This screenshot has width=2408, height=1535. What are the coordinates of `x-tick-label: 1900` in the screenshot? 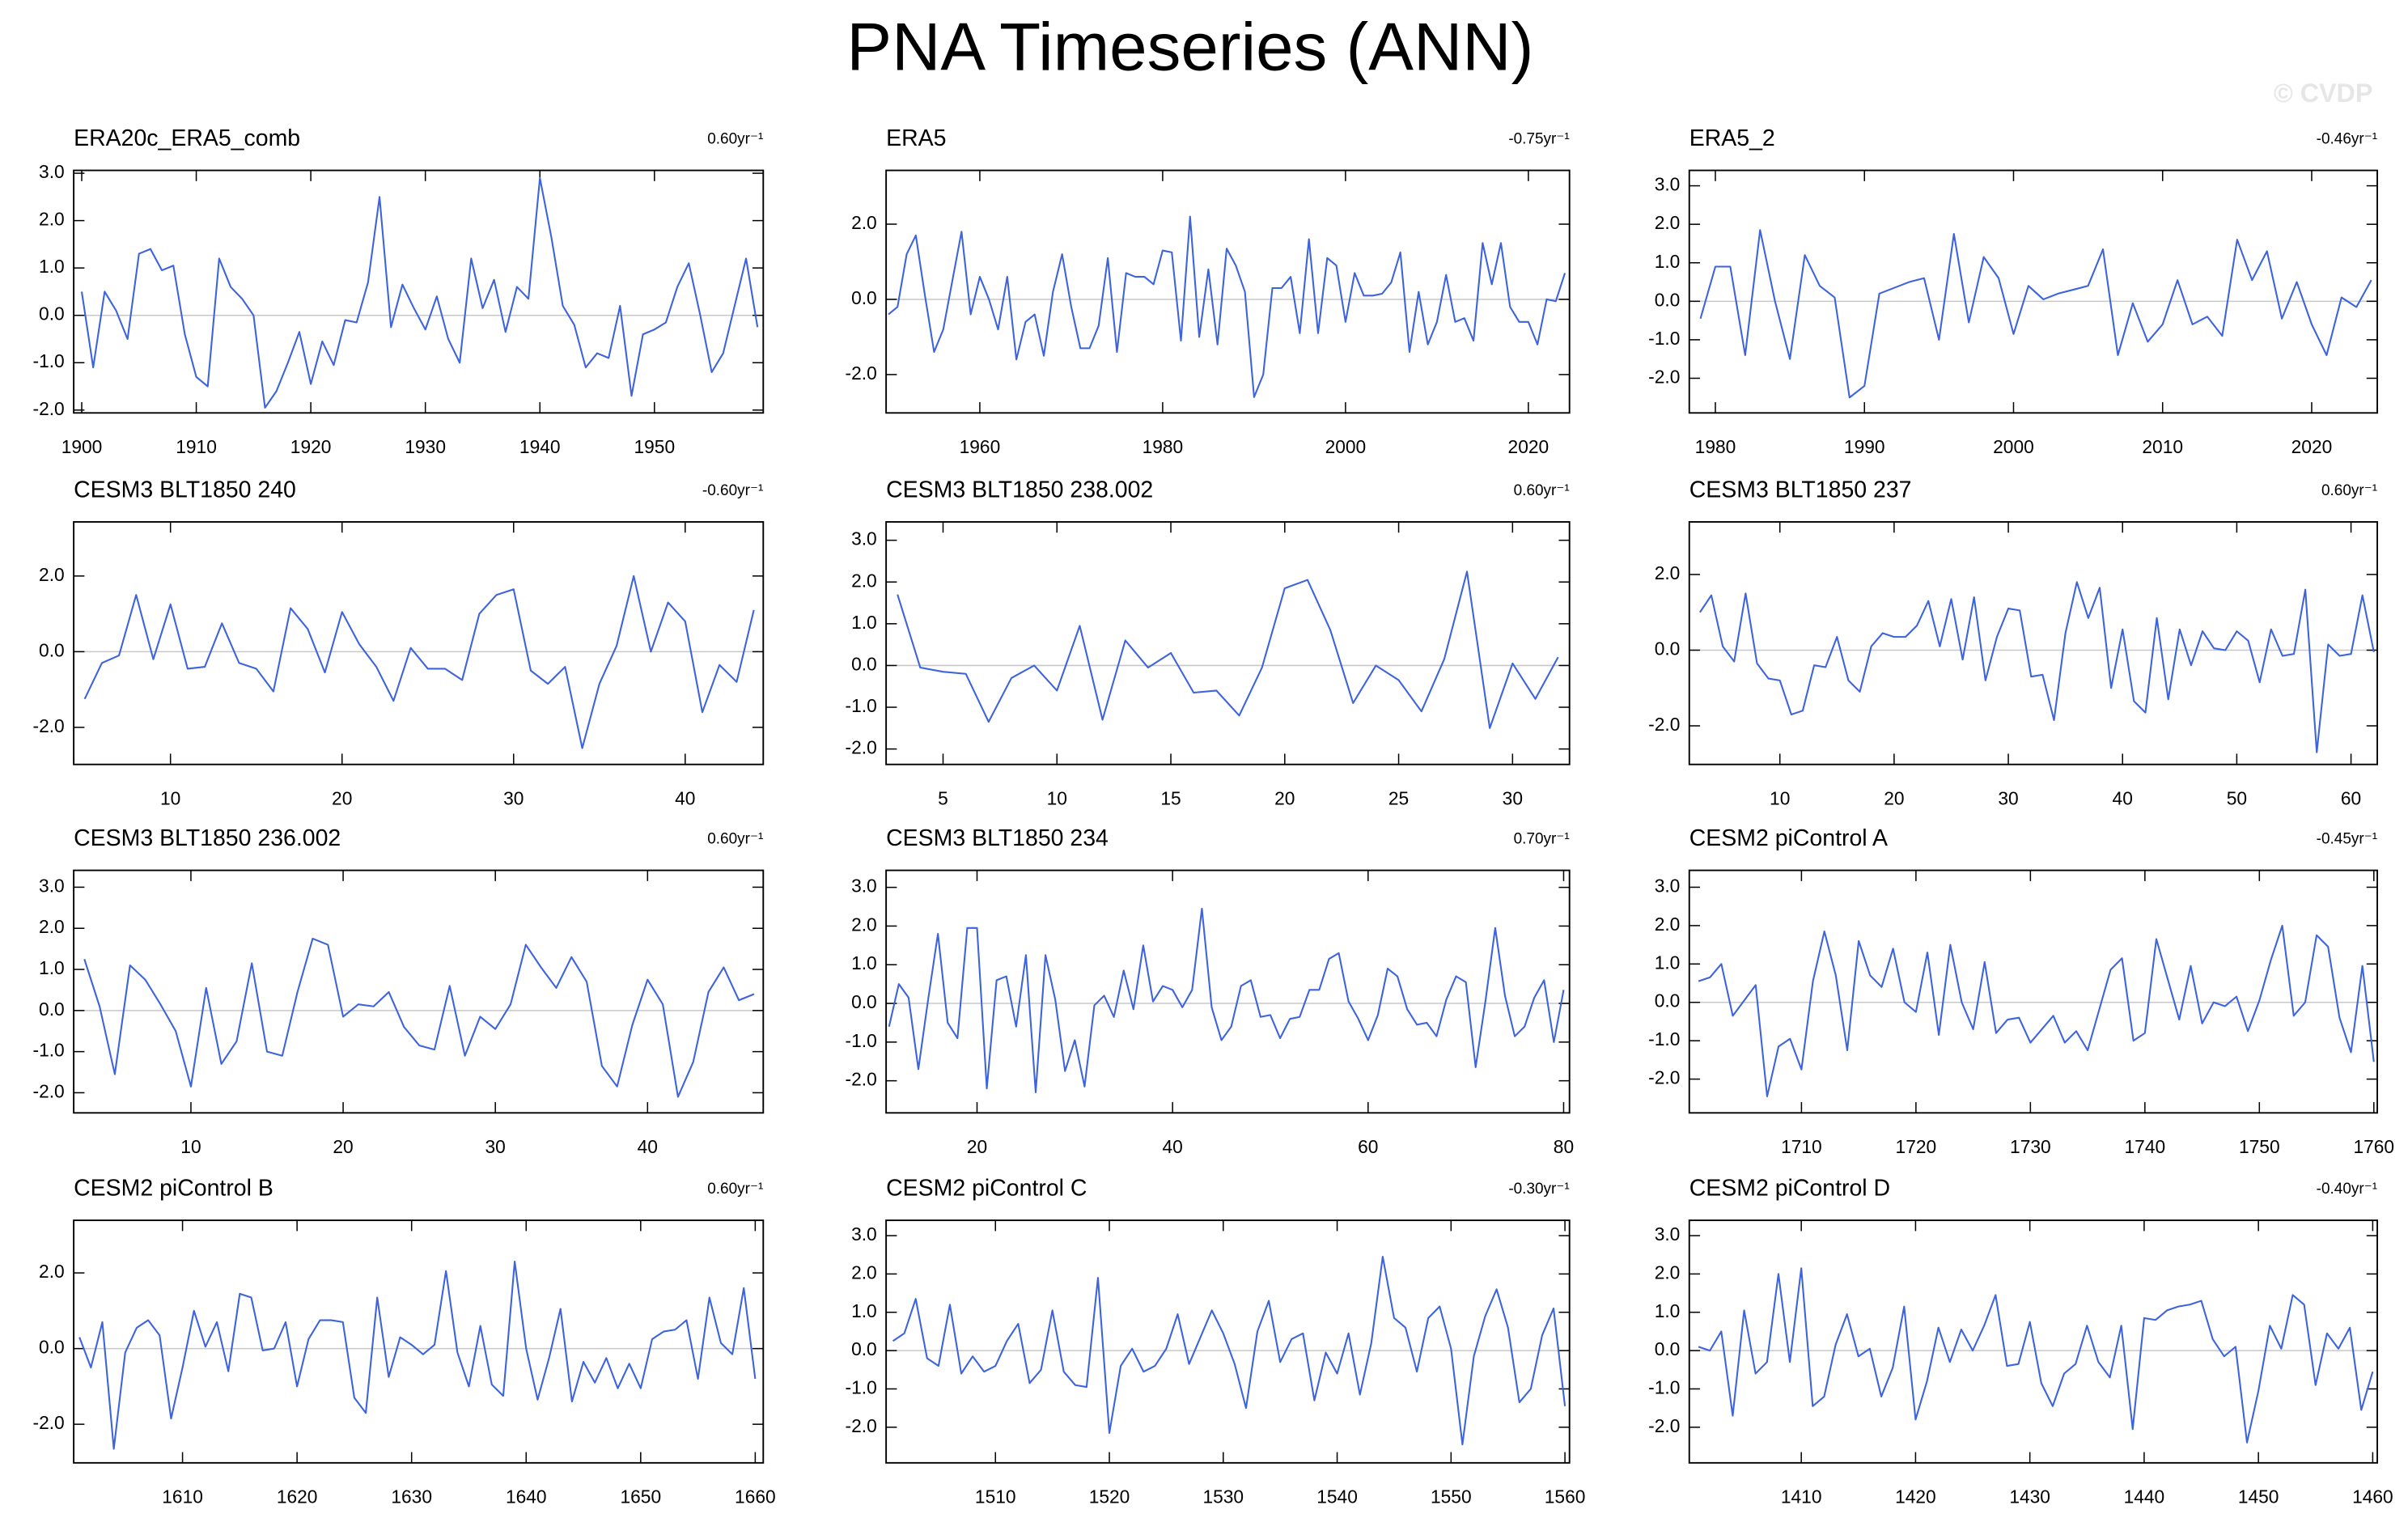 It's located at (82, 446).